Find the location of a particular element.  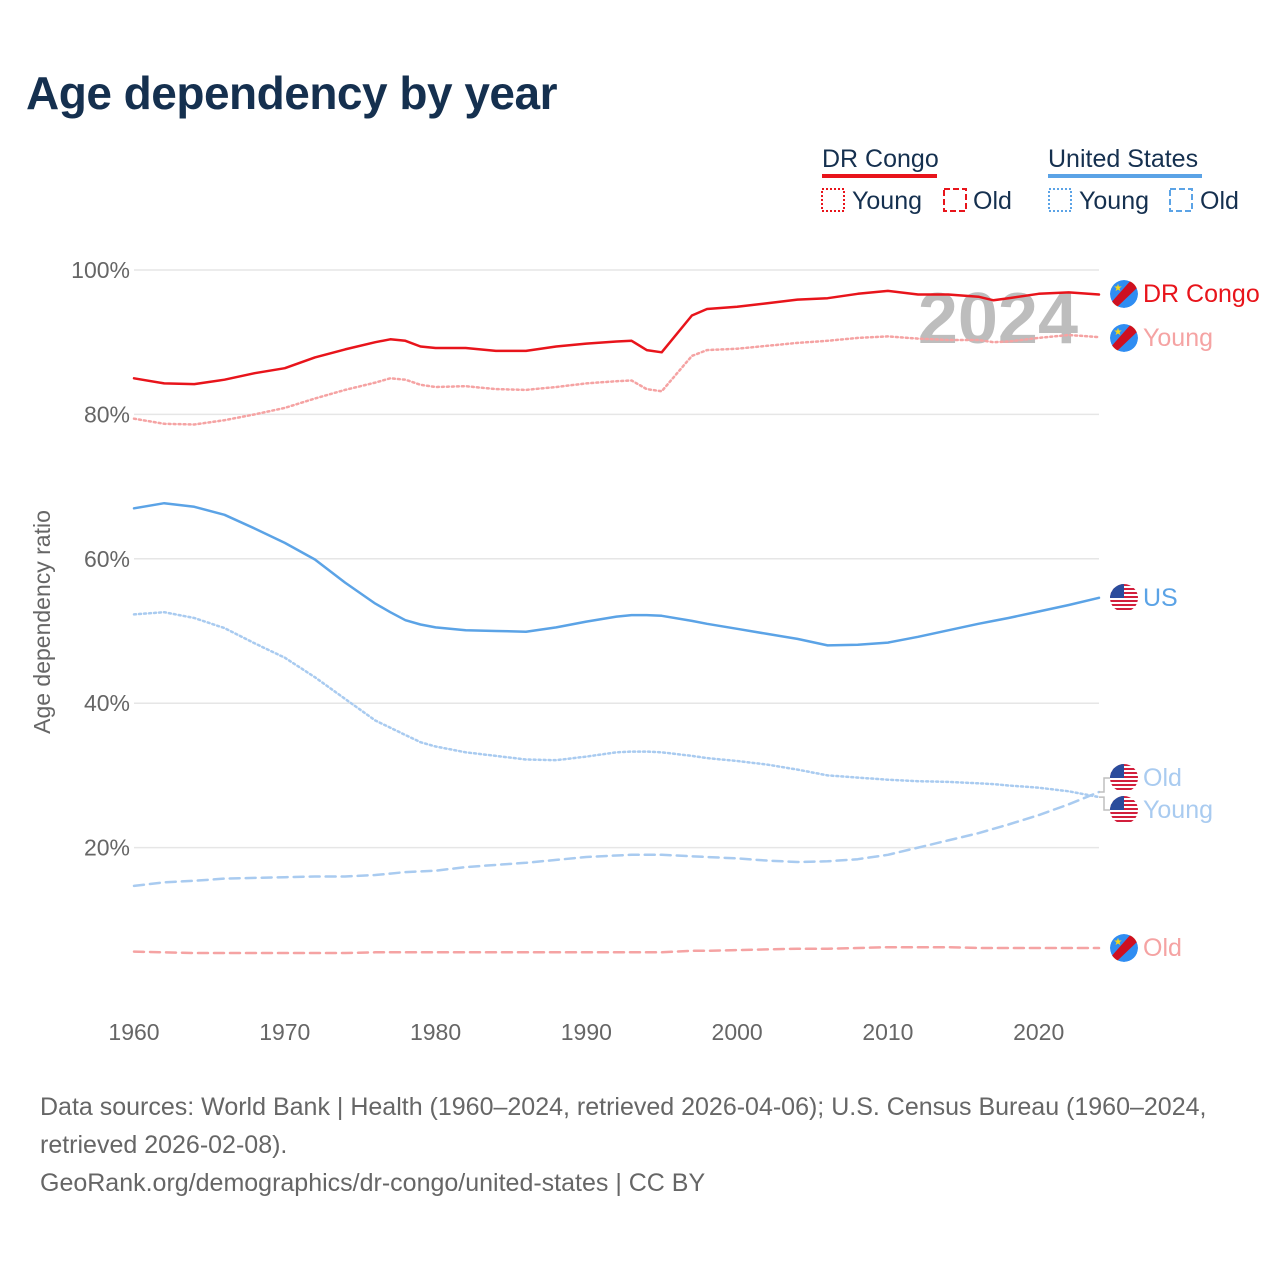

y-tick-label: 80% is located at coordinates (107, 414).